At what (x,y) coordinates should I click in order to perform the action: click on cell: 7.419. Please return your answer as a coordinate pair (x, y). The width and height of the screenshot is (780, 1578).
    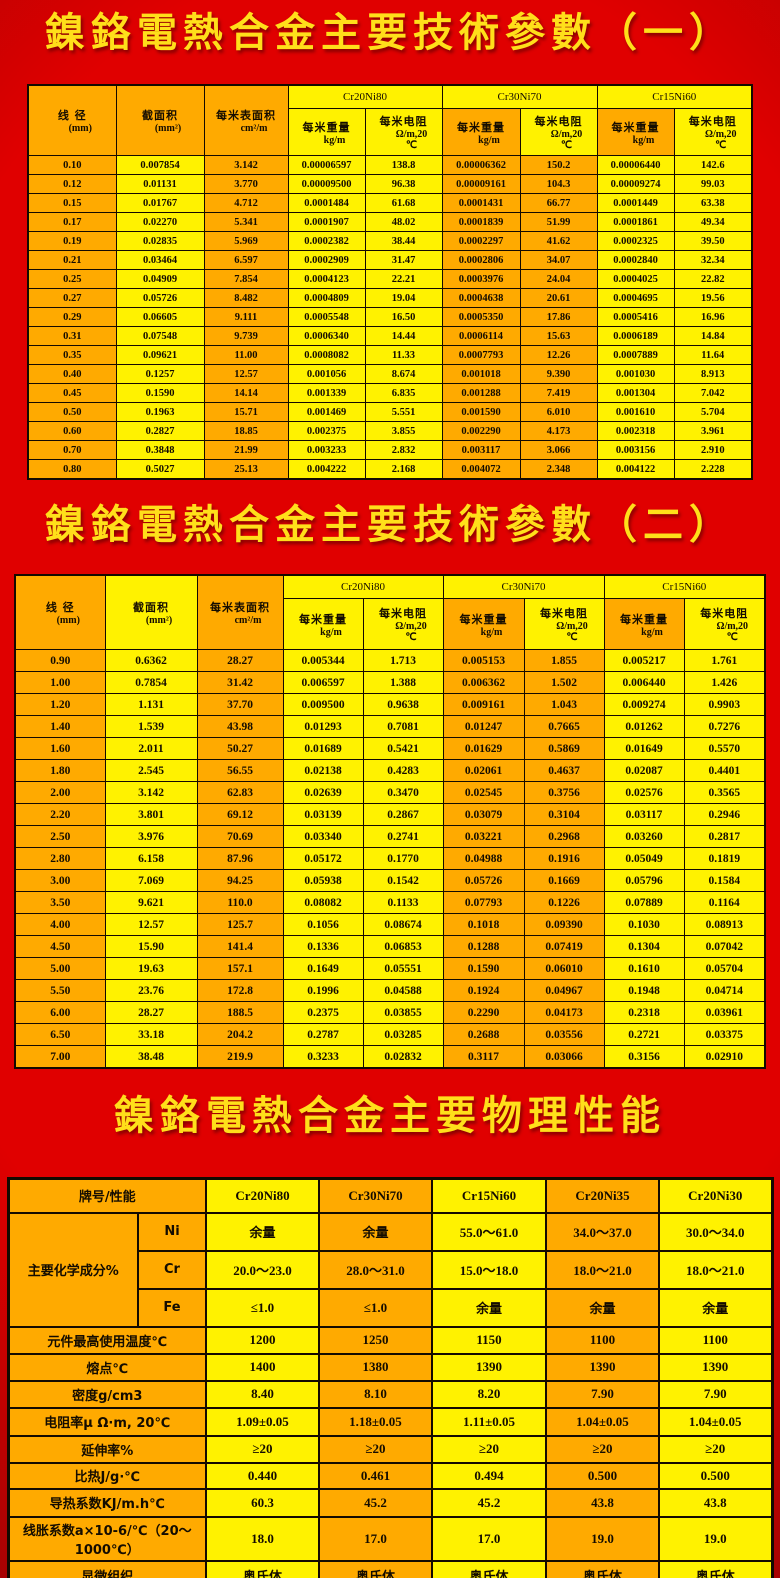
    Looking at the image, I should click on (558, 393).